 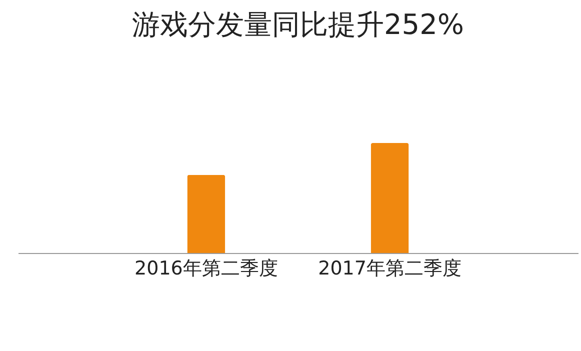 I want to click on x-tick-label: 2017年第二季度, so click(x=390, y=269).